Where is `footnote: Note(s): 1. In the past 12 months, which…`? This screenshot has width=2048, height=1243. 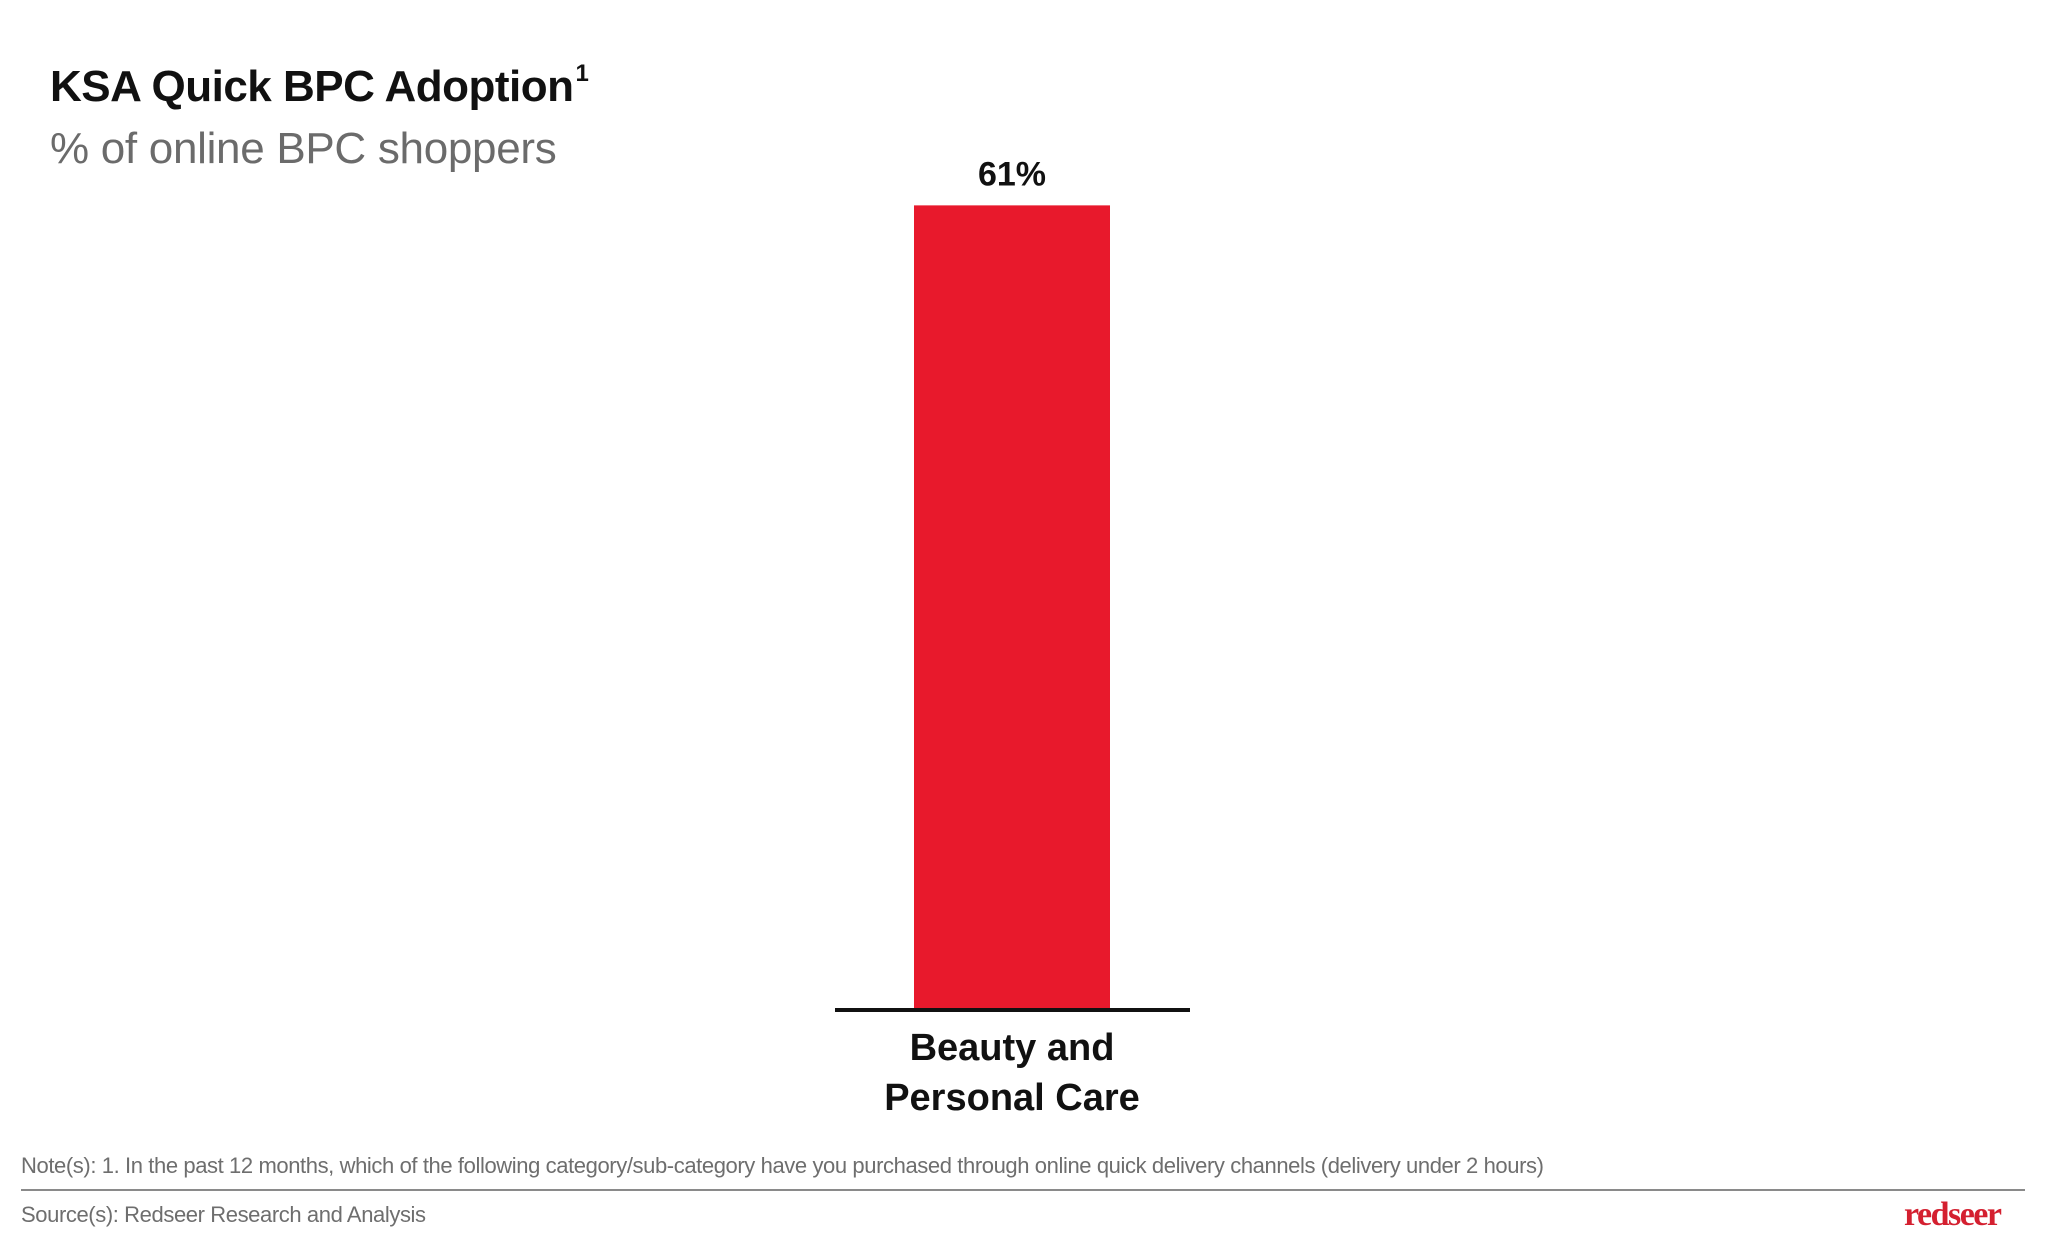
footnote: Note(s): 1. In the past 12 months, which… is located at coordinates (782, 1165).